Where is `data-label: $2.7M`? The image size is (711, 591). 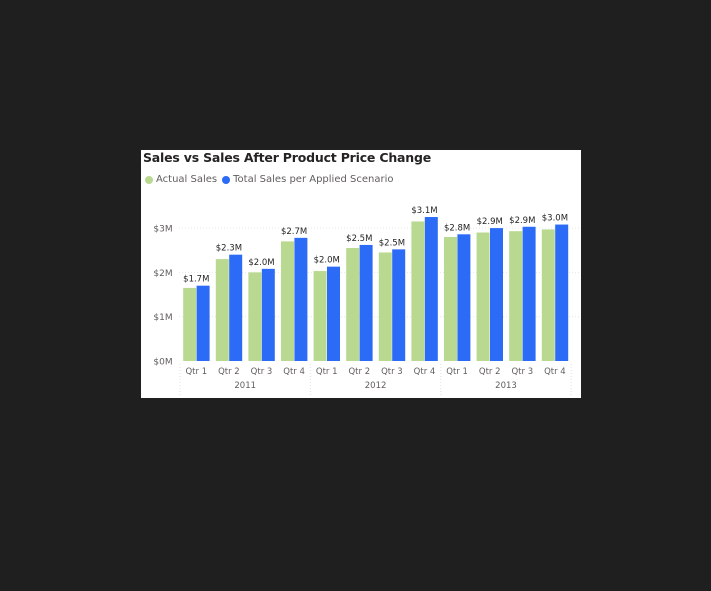
data-label: $2.7M is located at coordinates (294, 232).